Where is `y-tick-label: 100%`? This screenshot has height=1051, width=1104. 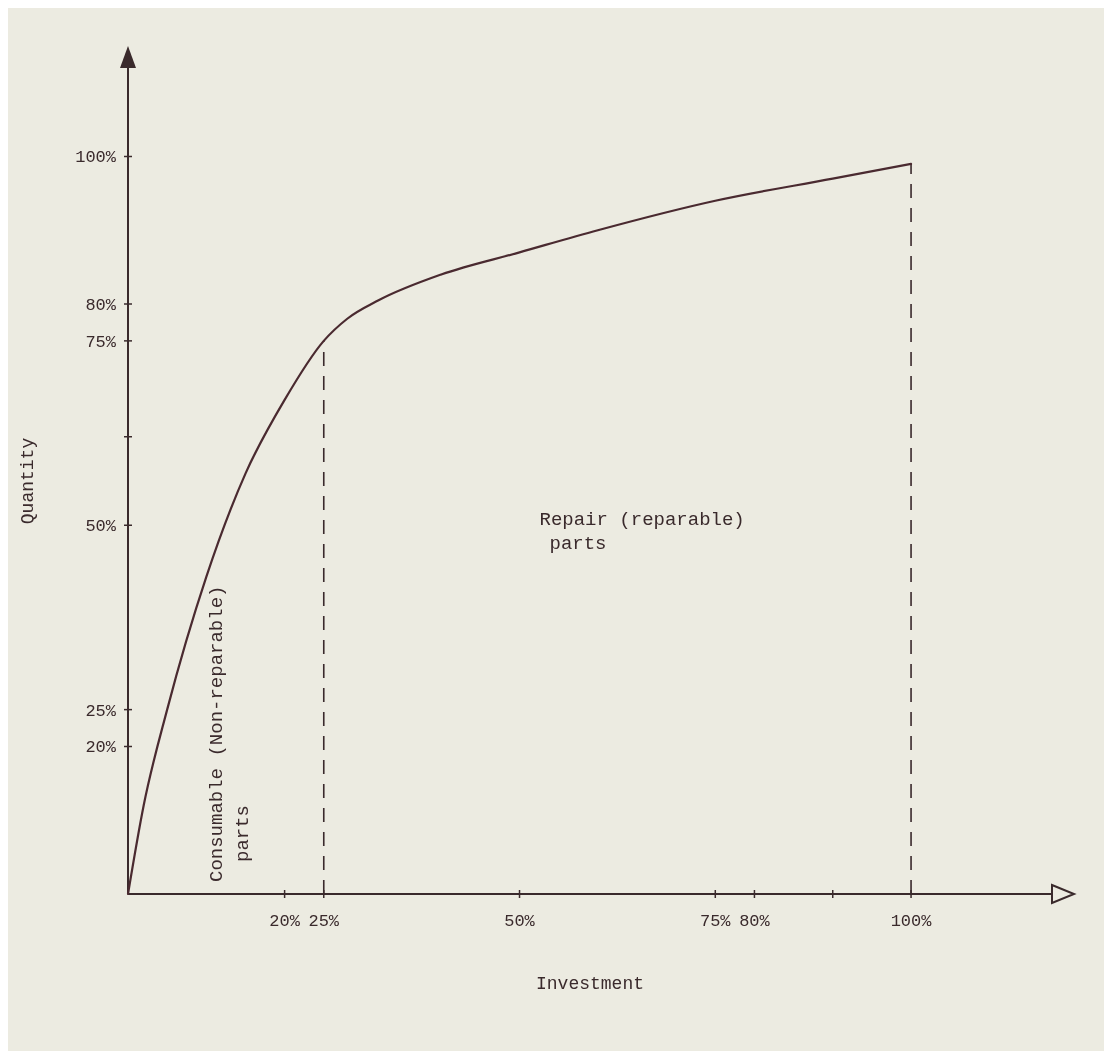 y-tick-label: 100% is located at coordinates (96, 158).